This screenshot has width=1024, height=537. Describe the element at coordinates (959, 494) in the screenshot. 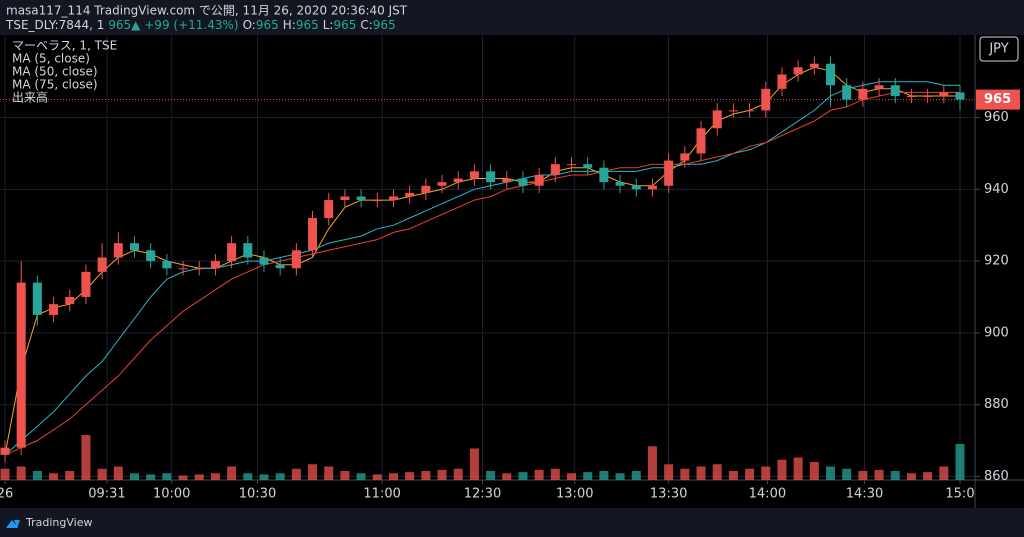

I see `x-tick-label: 15:0` at that location.